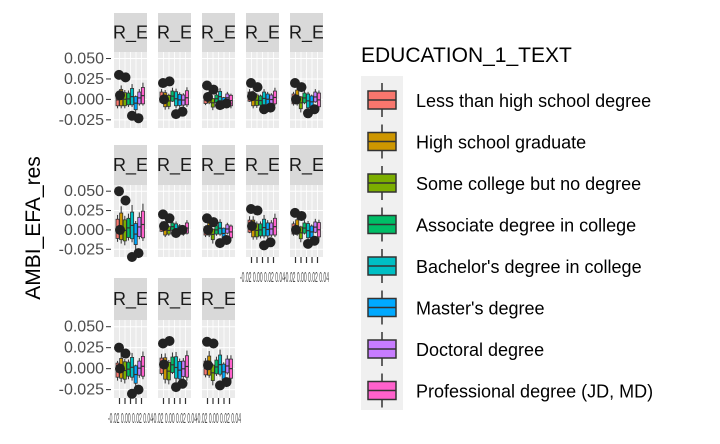 The image size is (720, 444). What do you see at coordinates (501, 143) in the screenshot?
I see `legend-label: High school graduate` at bounding box center [501, 143].